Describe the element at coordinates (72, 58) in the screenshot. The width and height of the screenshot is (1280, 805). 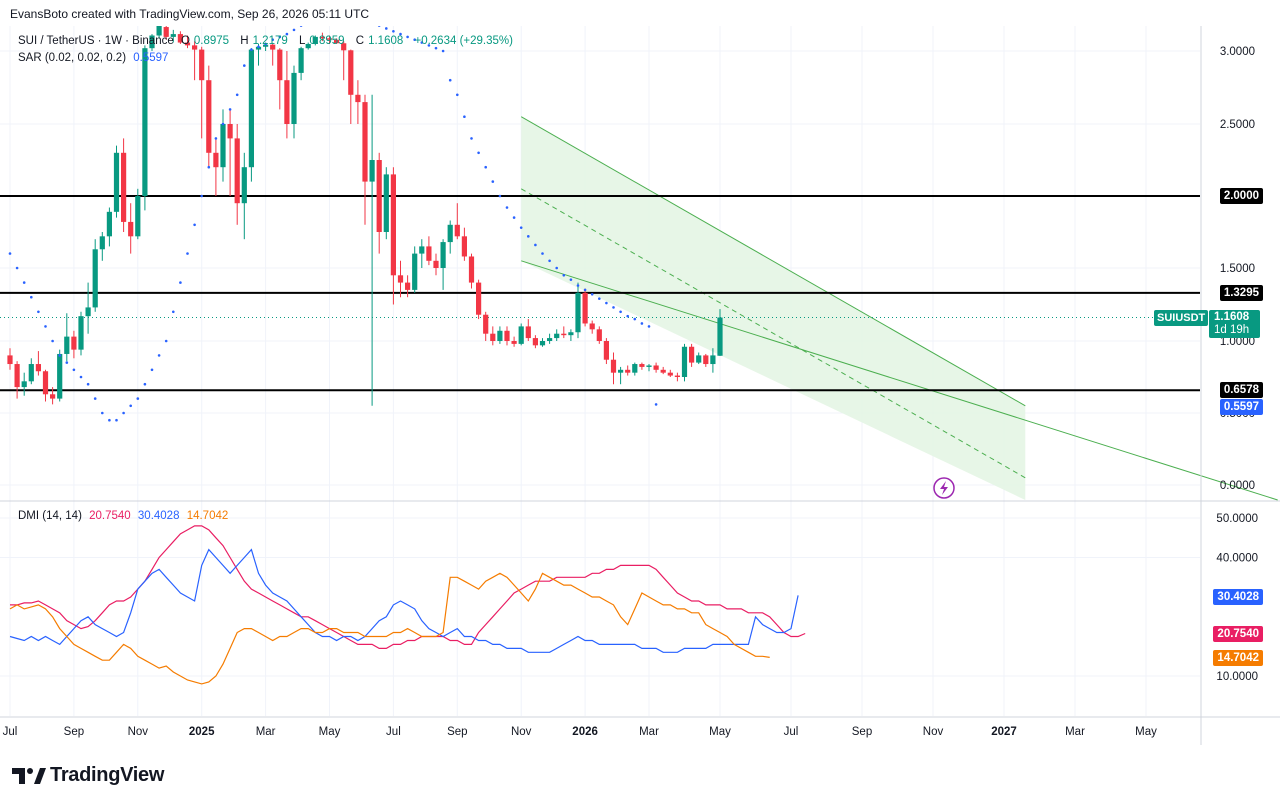
I see `sar-label: SAR (0.02, 0.02, 0.2)` at that location.